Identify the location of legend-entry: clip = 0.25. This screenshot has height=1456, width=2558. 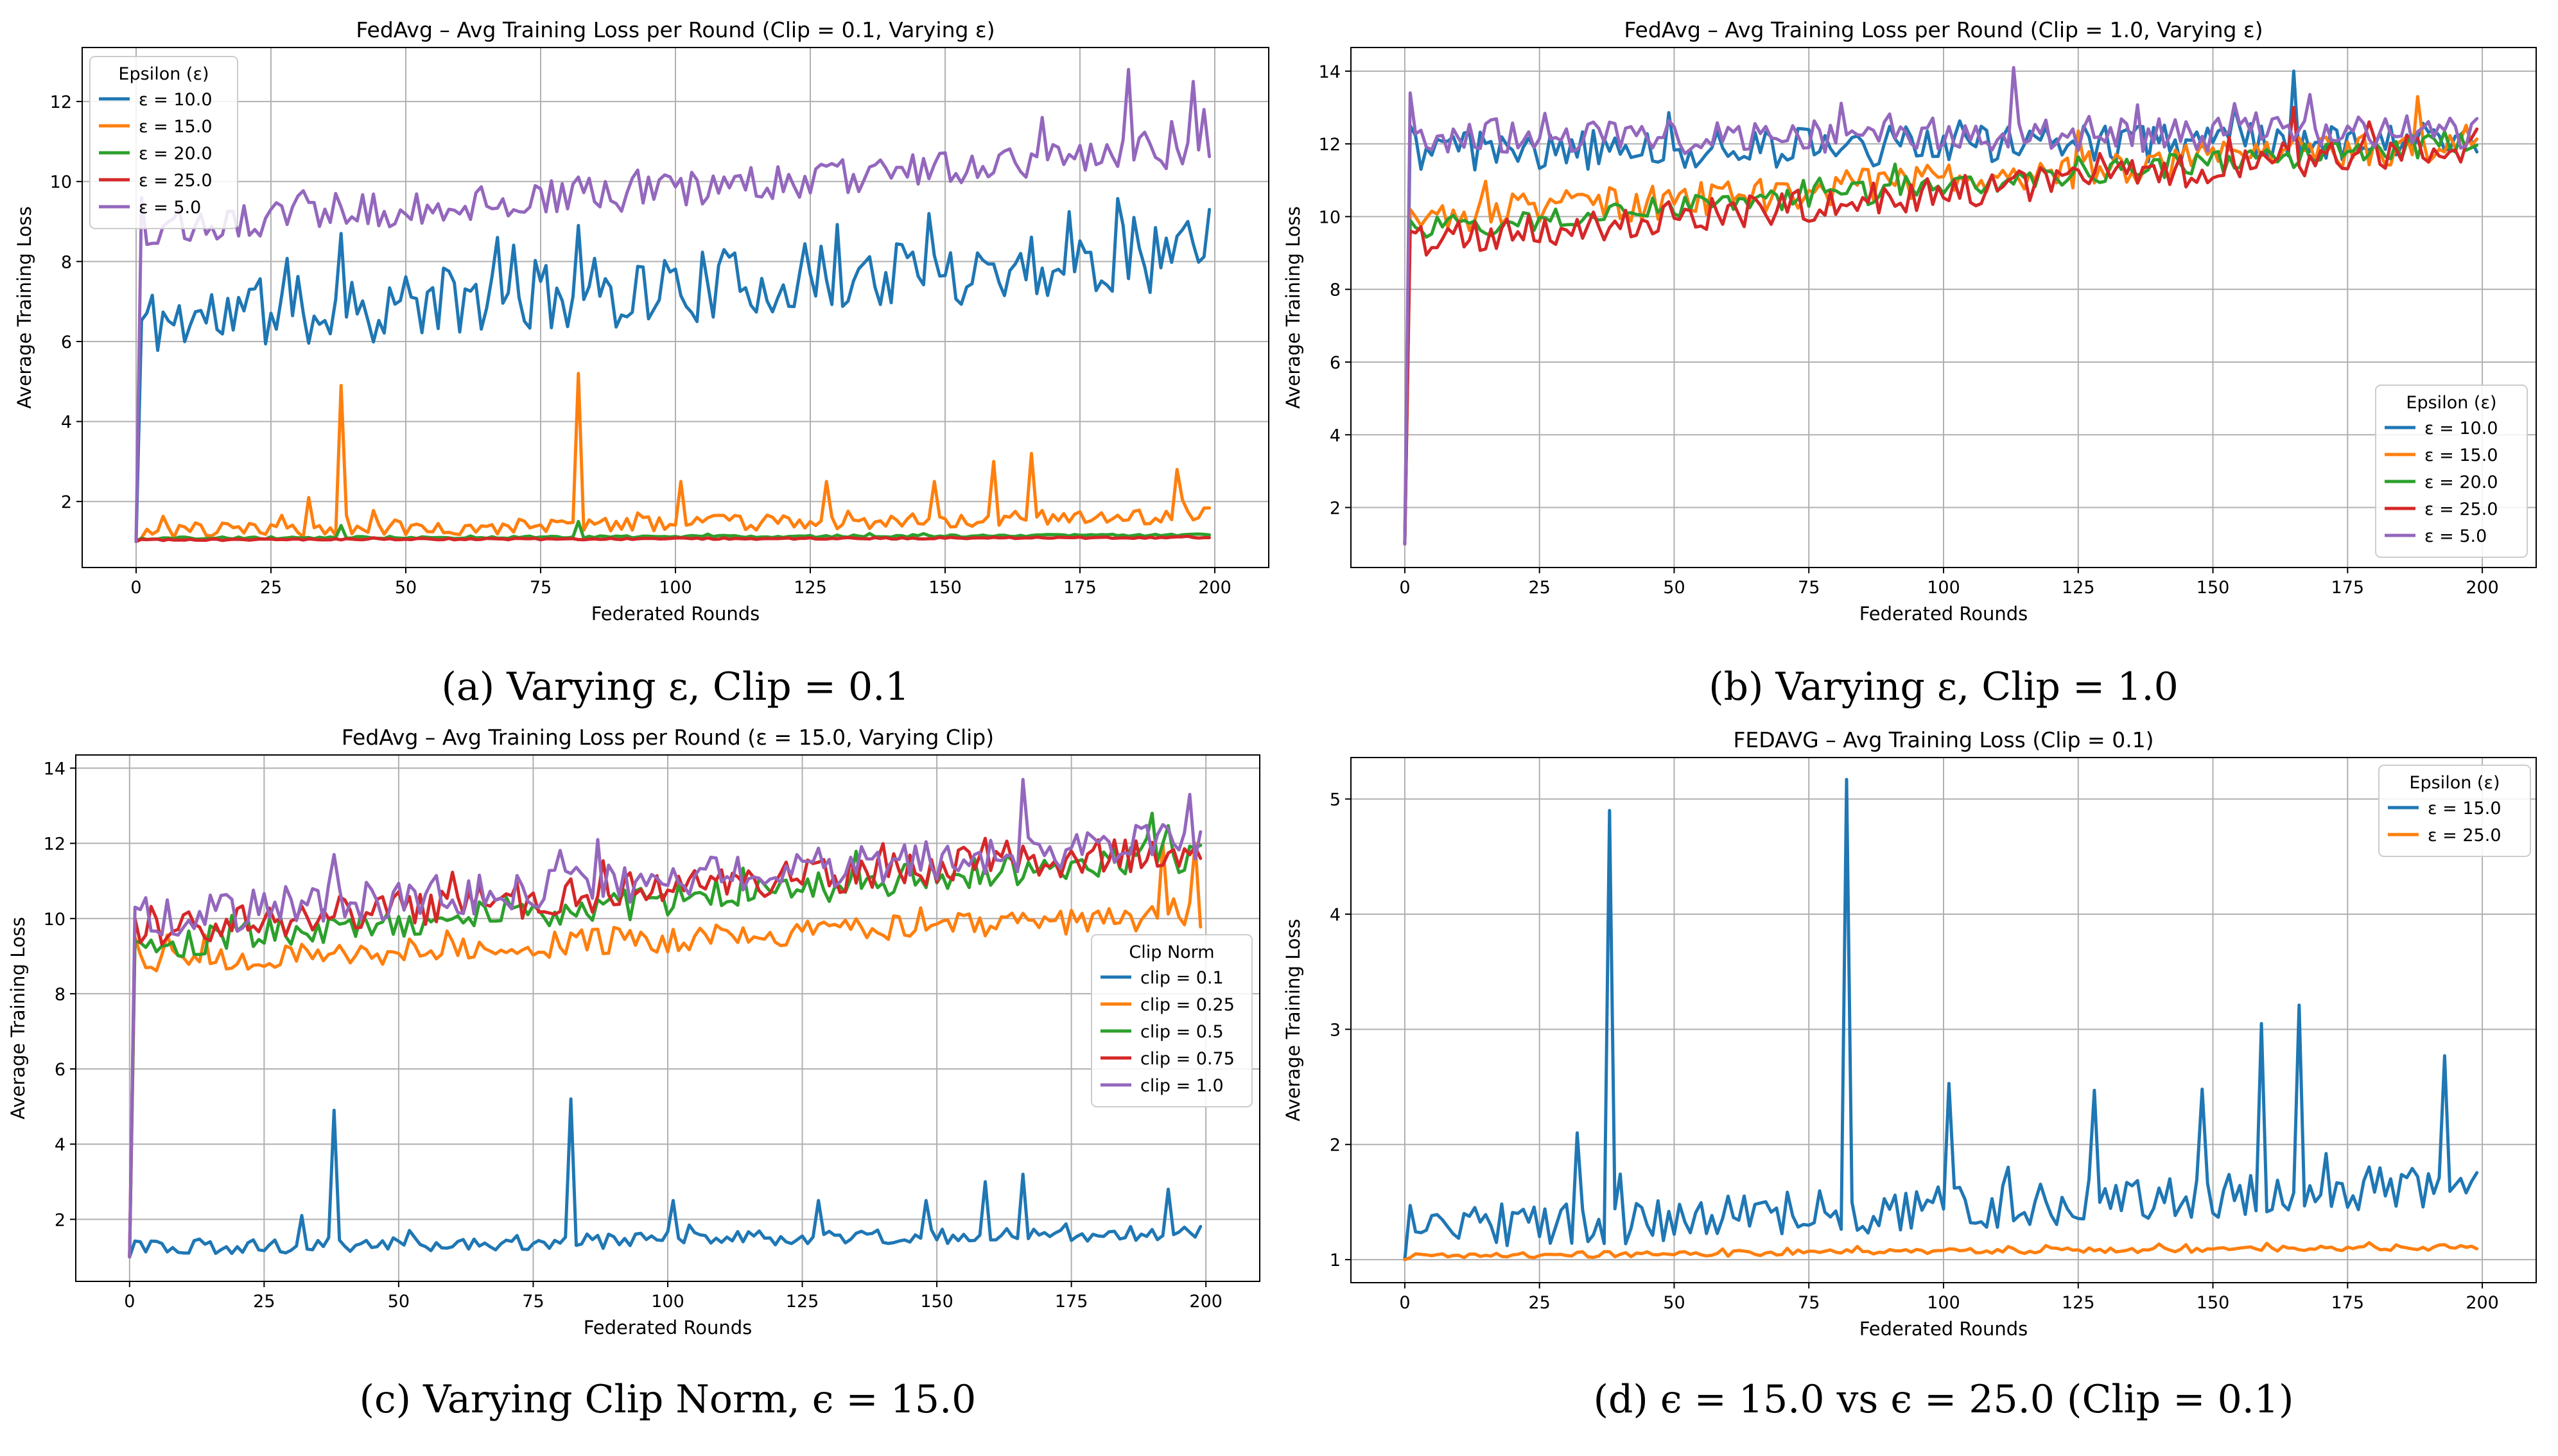
(1187, 1005).